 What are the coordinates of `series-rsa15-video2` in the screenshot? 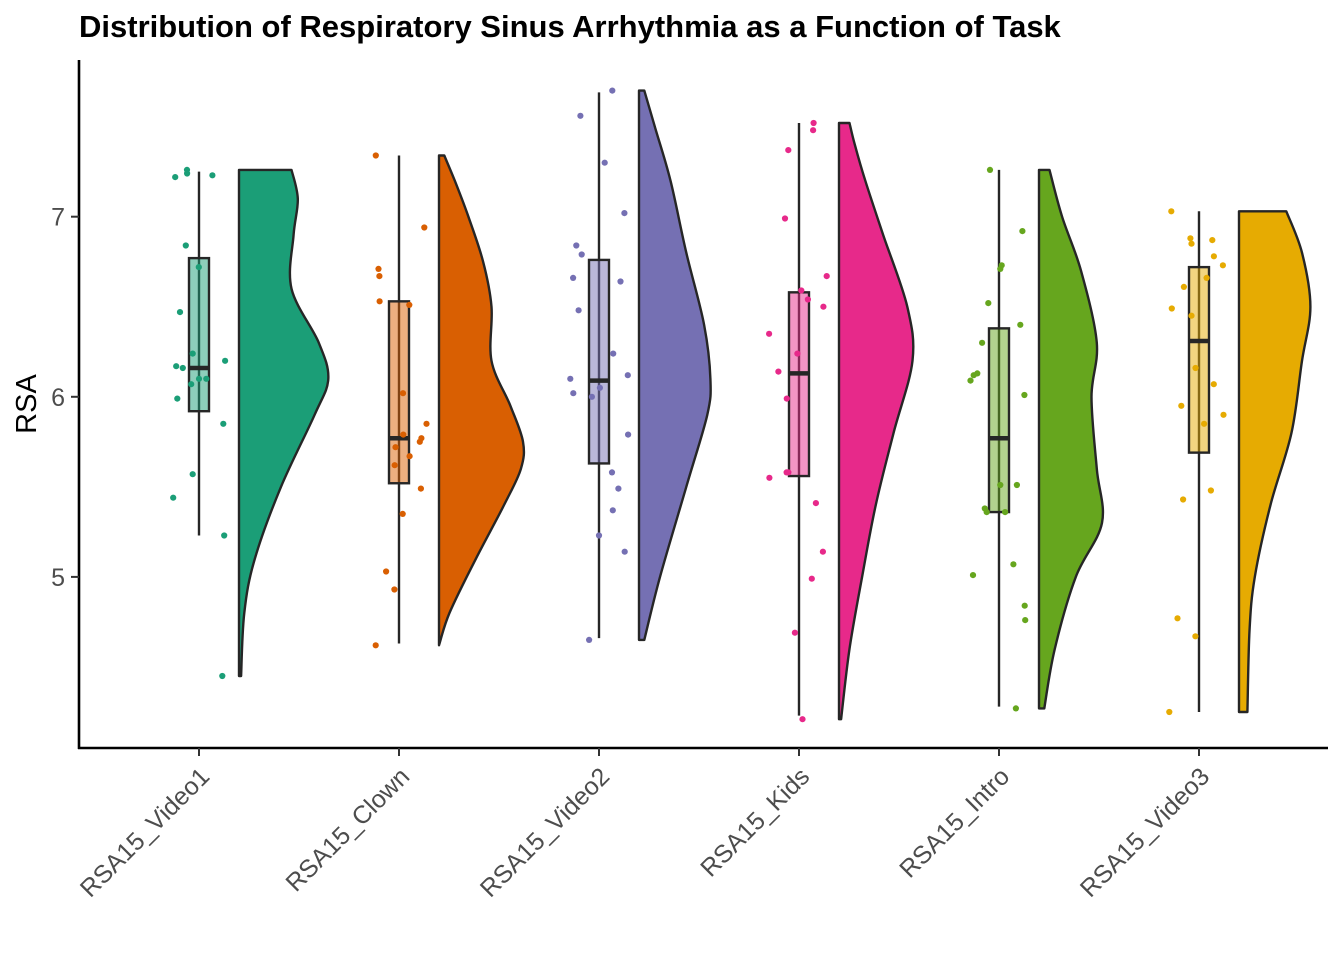 It's located at (639, 365).